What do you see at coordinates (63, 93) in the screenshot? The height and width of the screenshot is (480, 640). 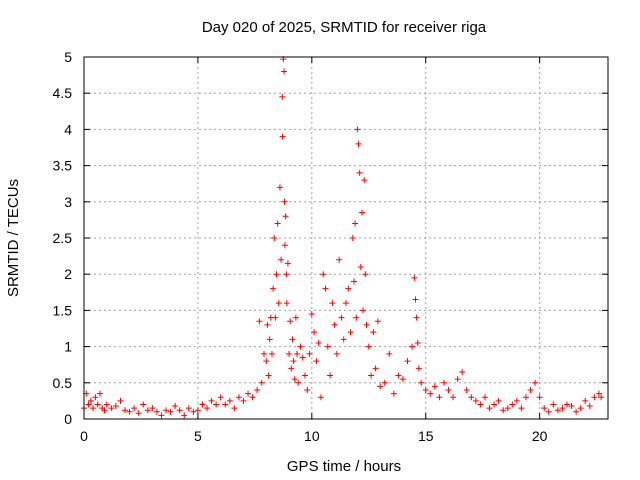 I see `y-tick-label: 4.5` at bounding box center [63, 93].